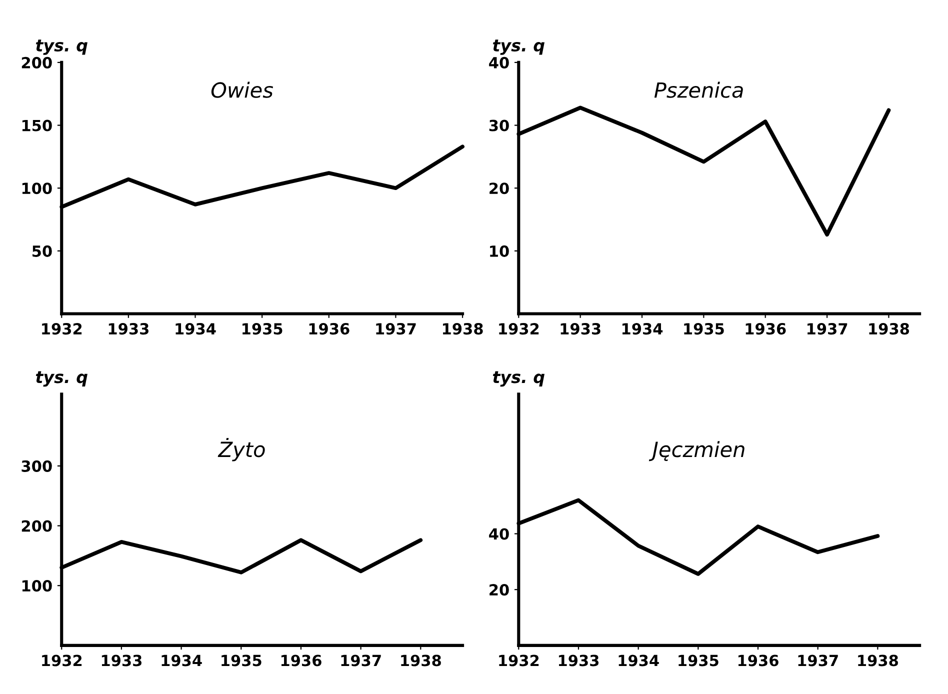 This screenshot has width=948, height=694. Describe the element at coordinates (241, 450) in the screenshot. I see `text: Żyto` at that location.